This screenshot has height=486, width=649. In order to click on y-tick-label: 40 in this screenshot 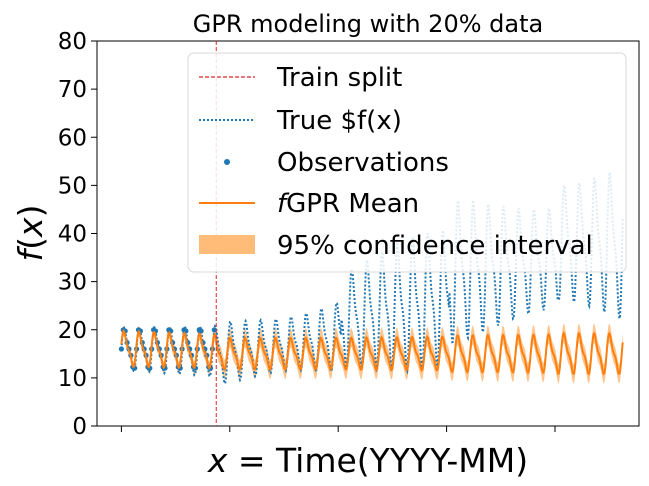, I will do `click(72, 235)`.